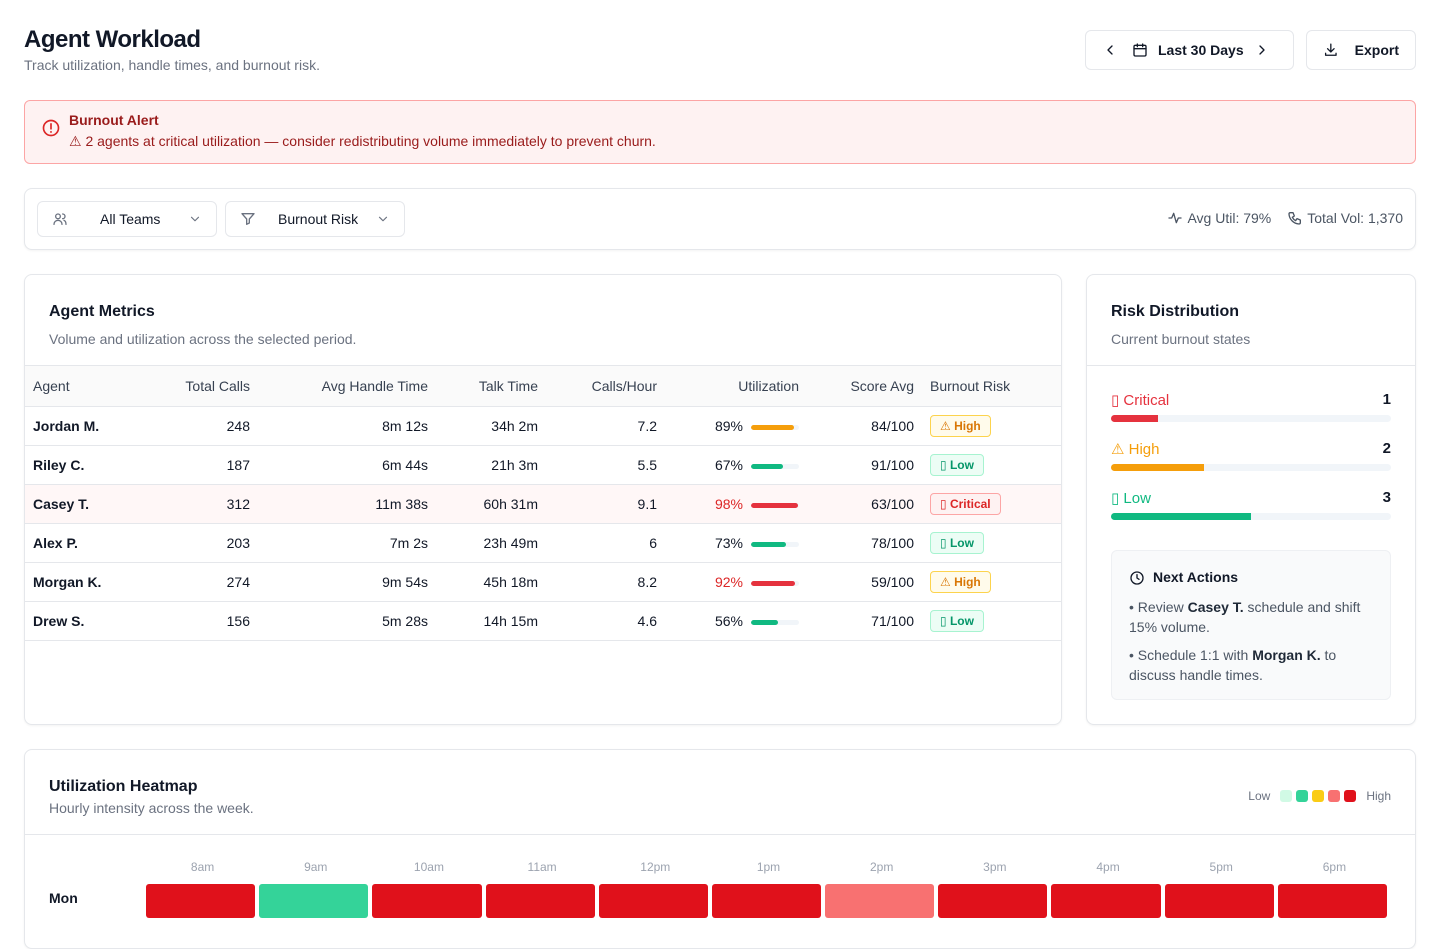 The width and height of the screenshot is (1440, 949). I want to click on cell: 156, so click(204, 621).